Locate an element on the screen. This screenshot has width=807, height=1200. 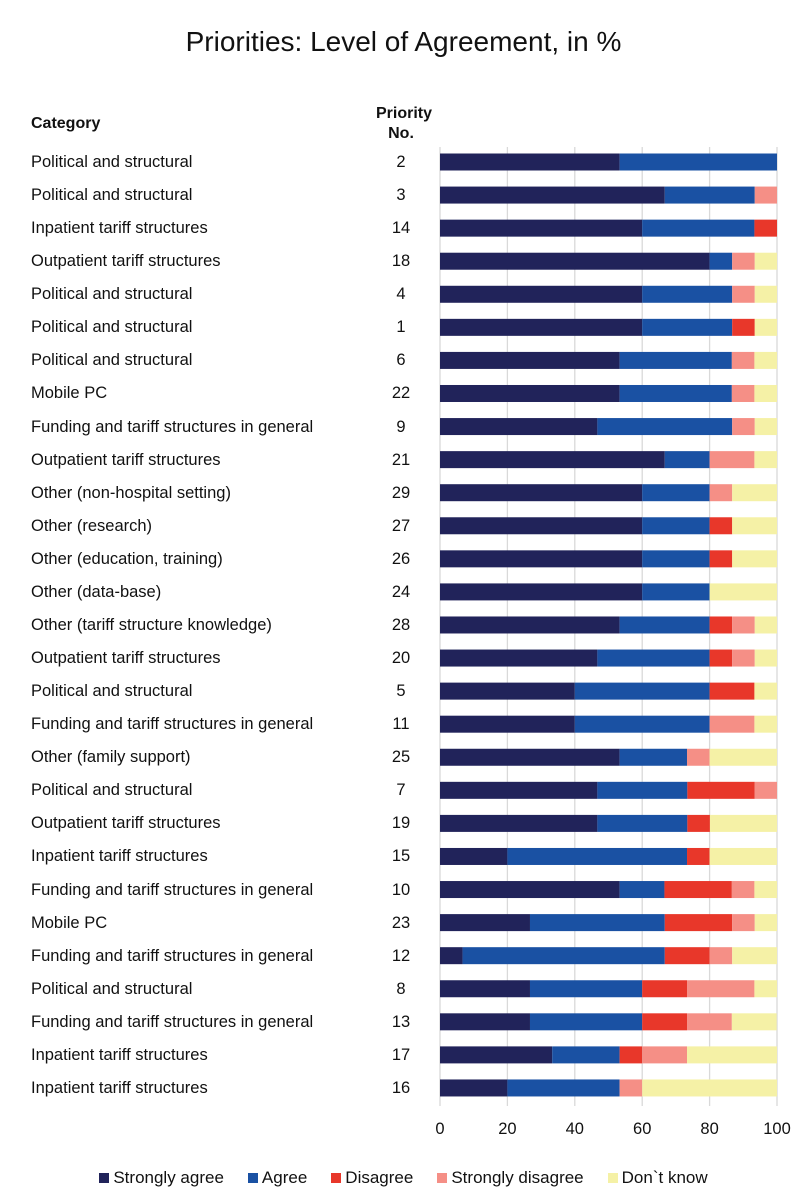
priority-no-label: 19 is located at coordinates (401, 823).